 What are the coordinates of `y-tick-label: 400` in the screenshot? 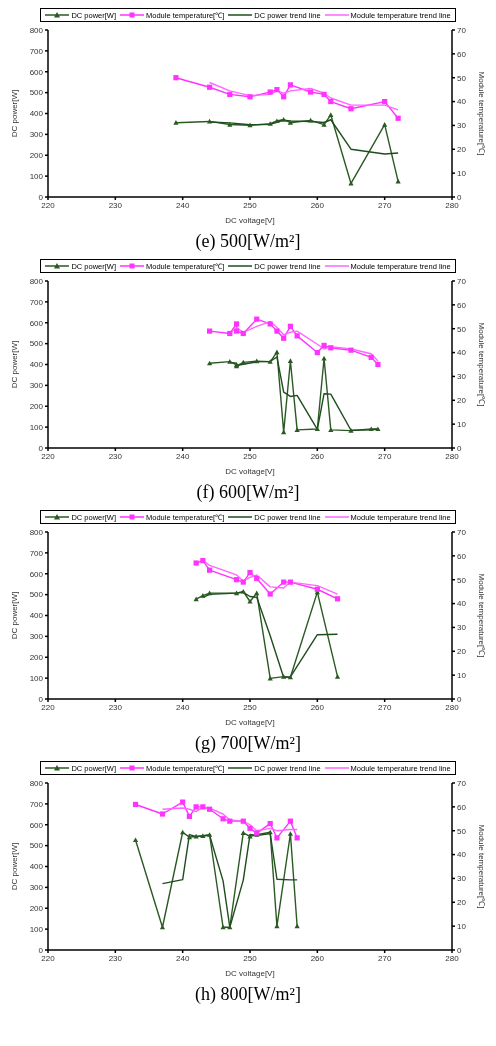 It's located at (36, 114).